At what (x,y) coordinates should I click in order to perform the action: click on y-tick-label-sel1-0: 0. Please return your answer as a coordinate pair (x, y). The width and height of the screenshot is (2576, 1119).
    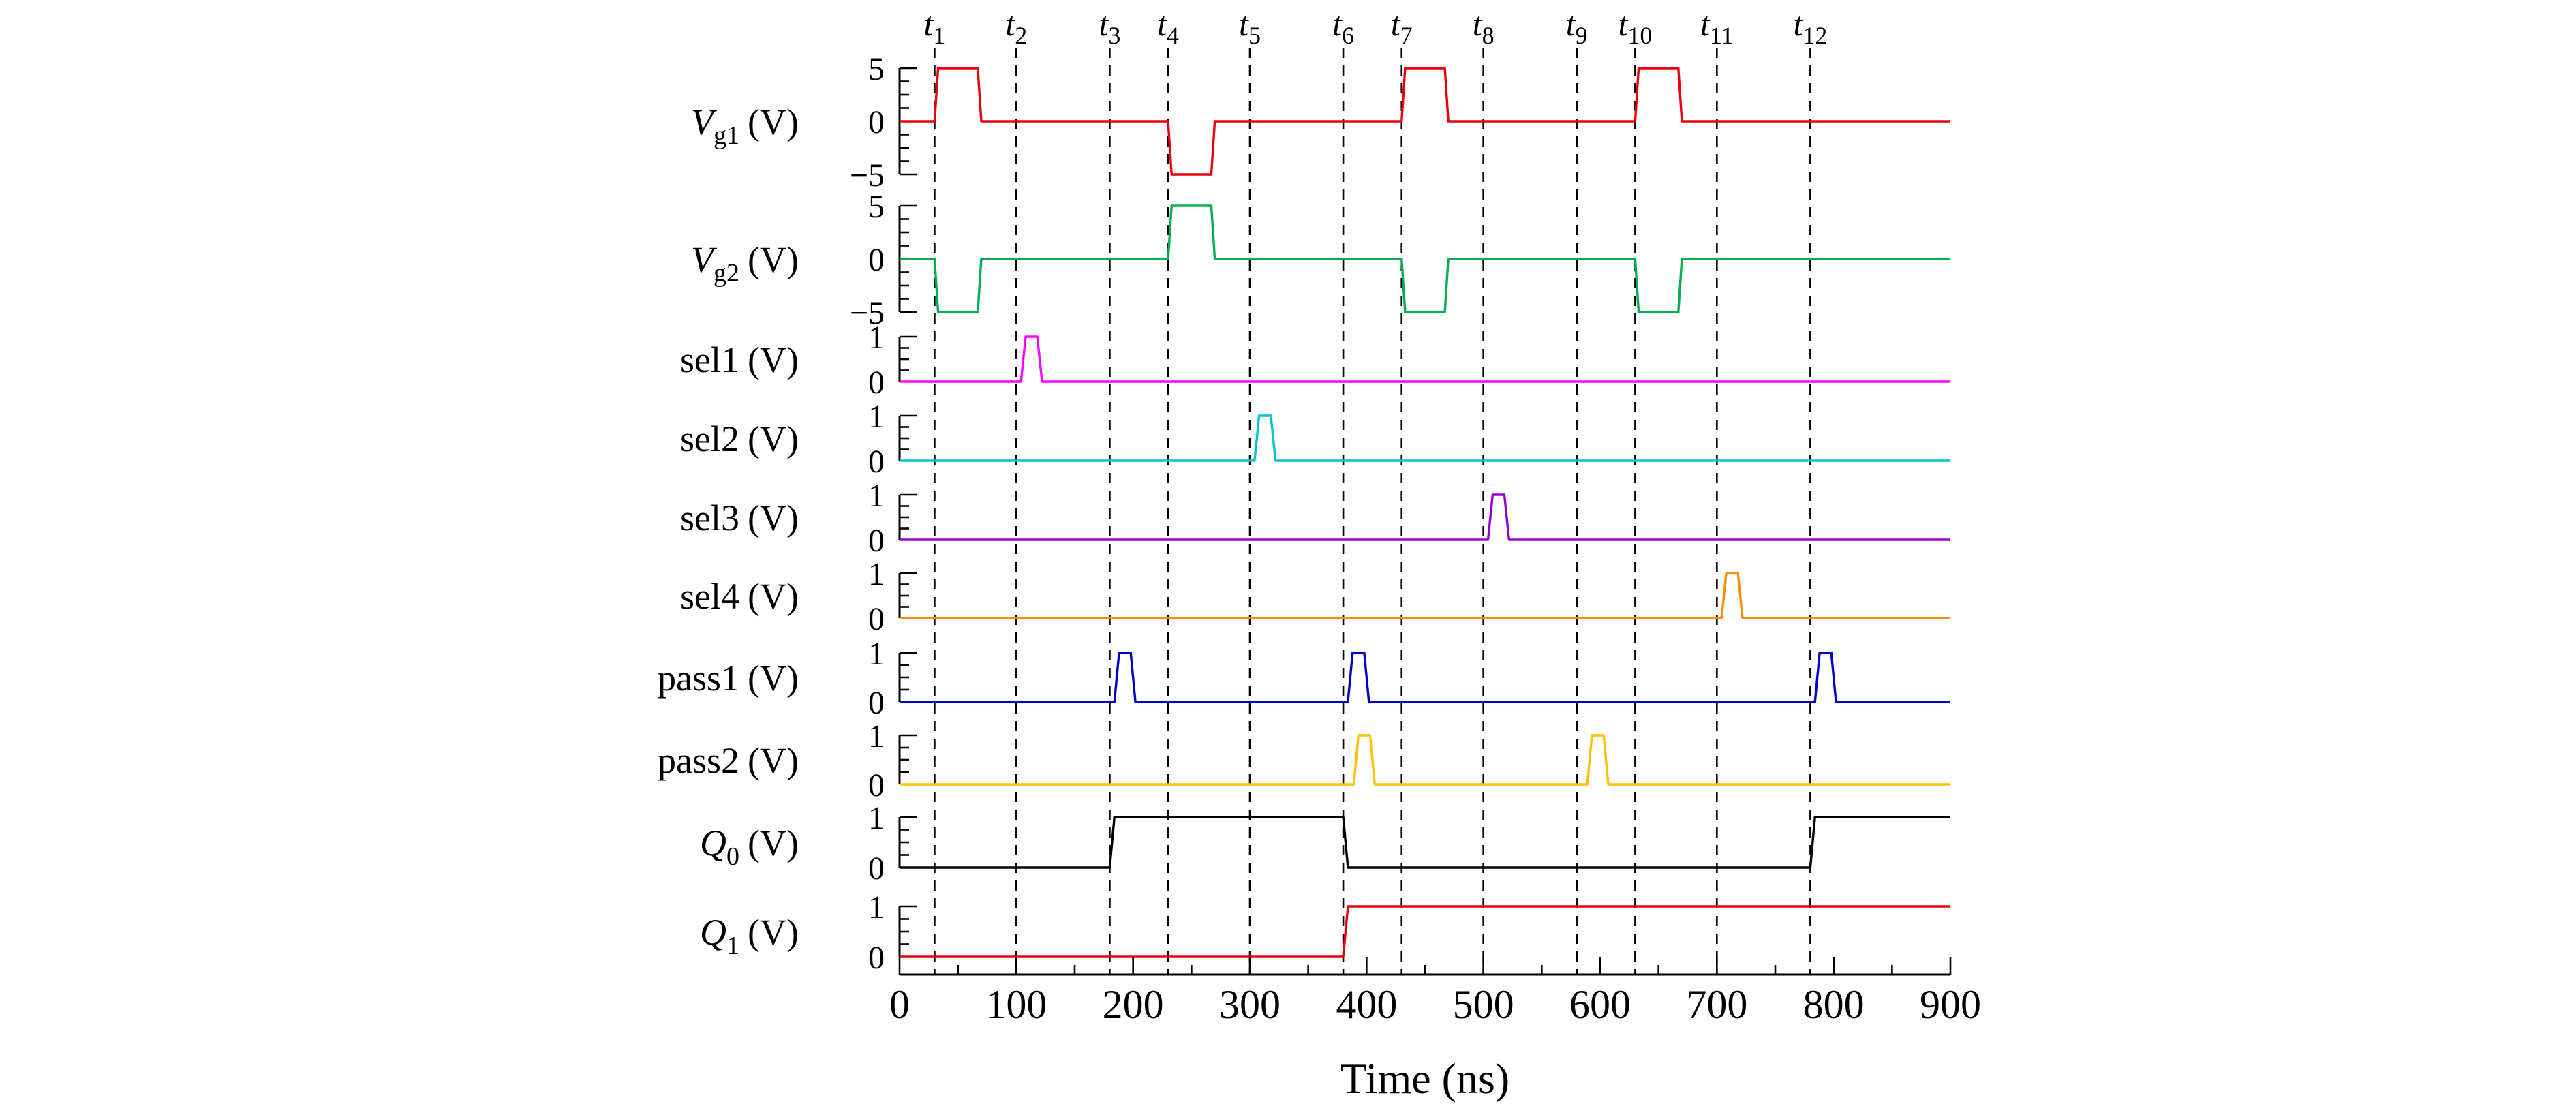
    Looking at the image, I should click on (877, 383).